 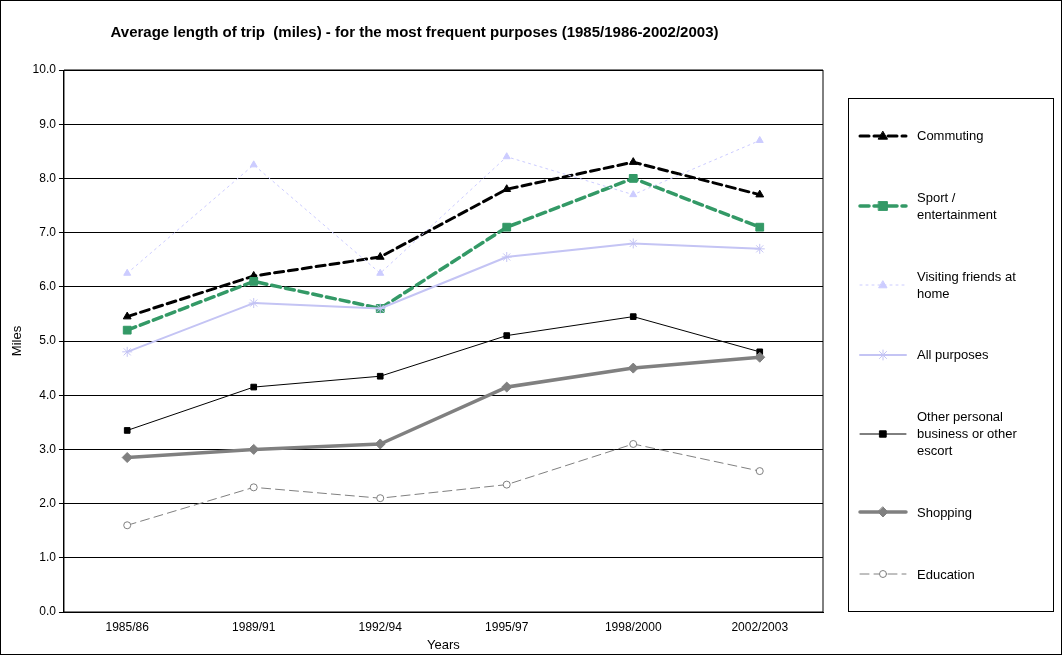 What do you see at coordinates (957, 206) in the screenshot?
I see `legend-label: Sport / entertainment` at bounding box center [957, 206].